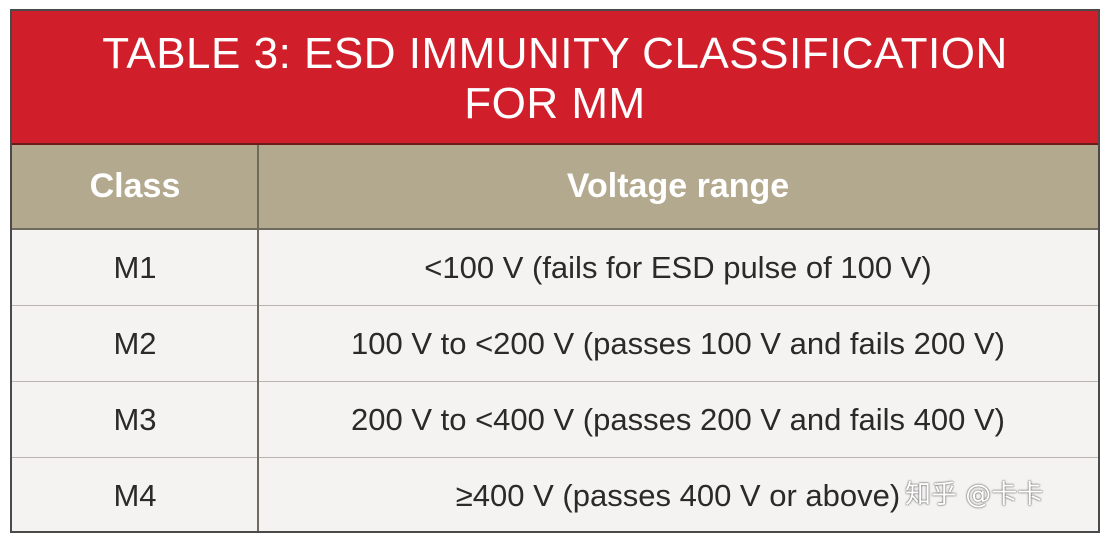 Image resolution: width=1111 pixels, height=544 pixels. What do you see at coordinates (135, 186) in the screenshot?
I see `header-class: Class` at bounding box center [135, 186].